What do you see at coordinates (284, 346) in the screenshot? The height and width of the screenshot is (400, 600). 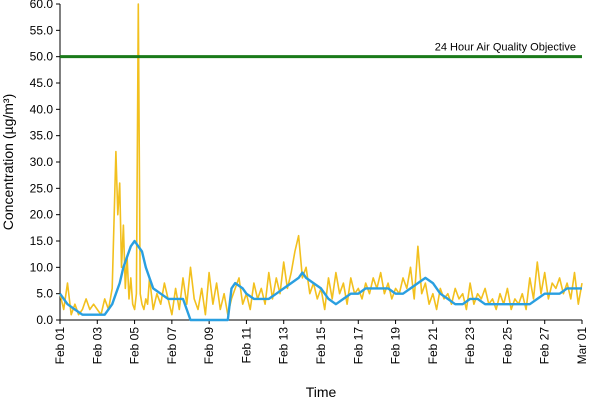 I see `x-tick-label: Feb 13` at bounding box center [284, 346].